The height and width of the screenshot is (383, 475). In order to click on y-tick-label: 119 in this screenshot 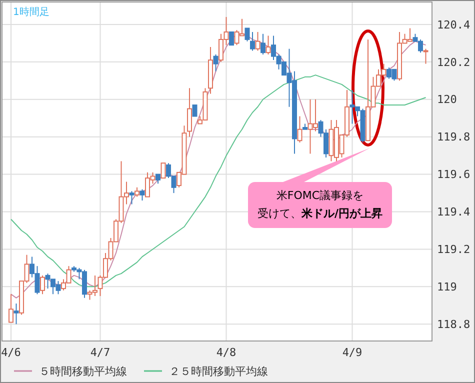, I will do `click(447, 287)`.